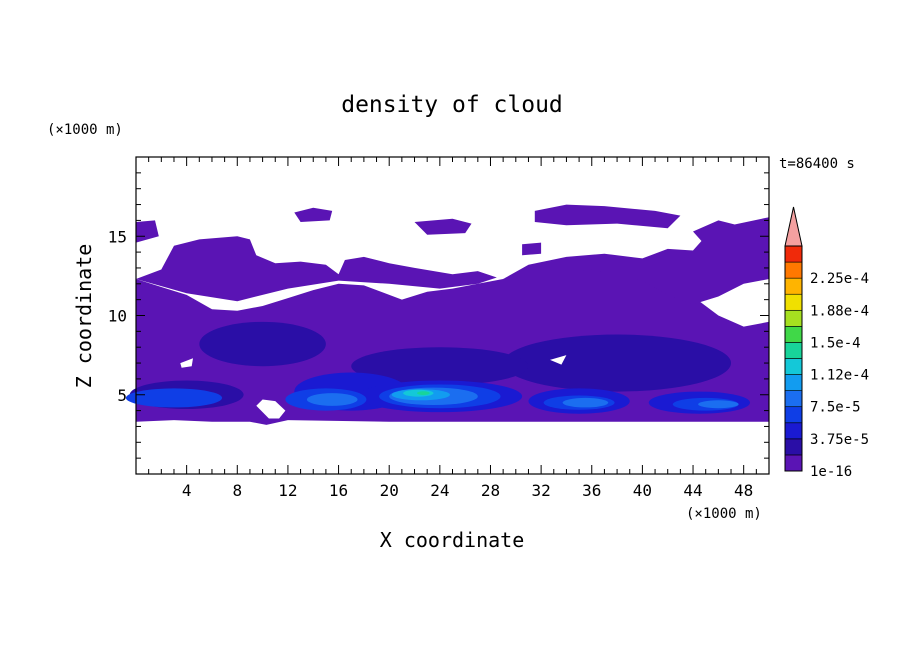 The width and height of the screenshot is (904, 654). What do you see at coordinates (237, 490) in the screenshot?
I see `x-tick-label: 8` at bounding box center [237, 490].